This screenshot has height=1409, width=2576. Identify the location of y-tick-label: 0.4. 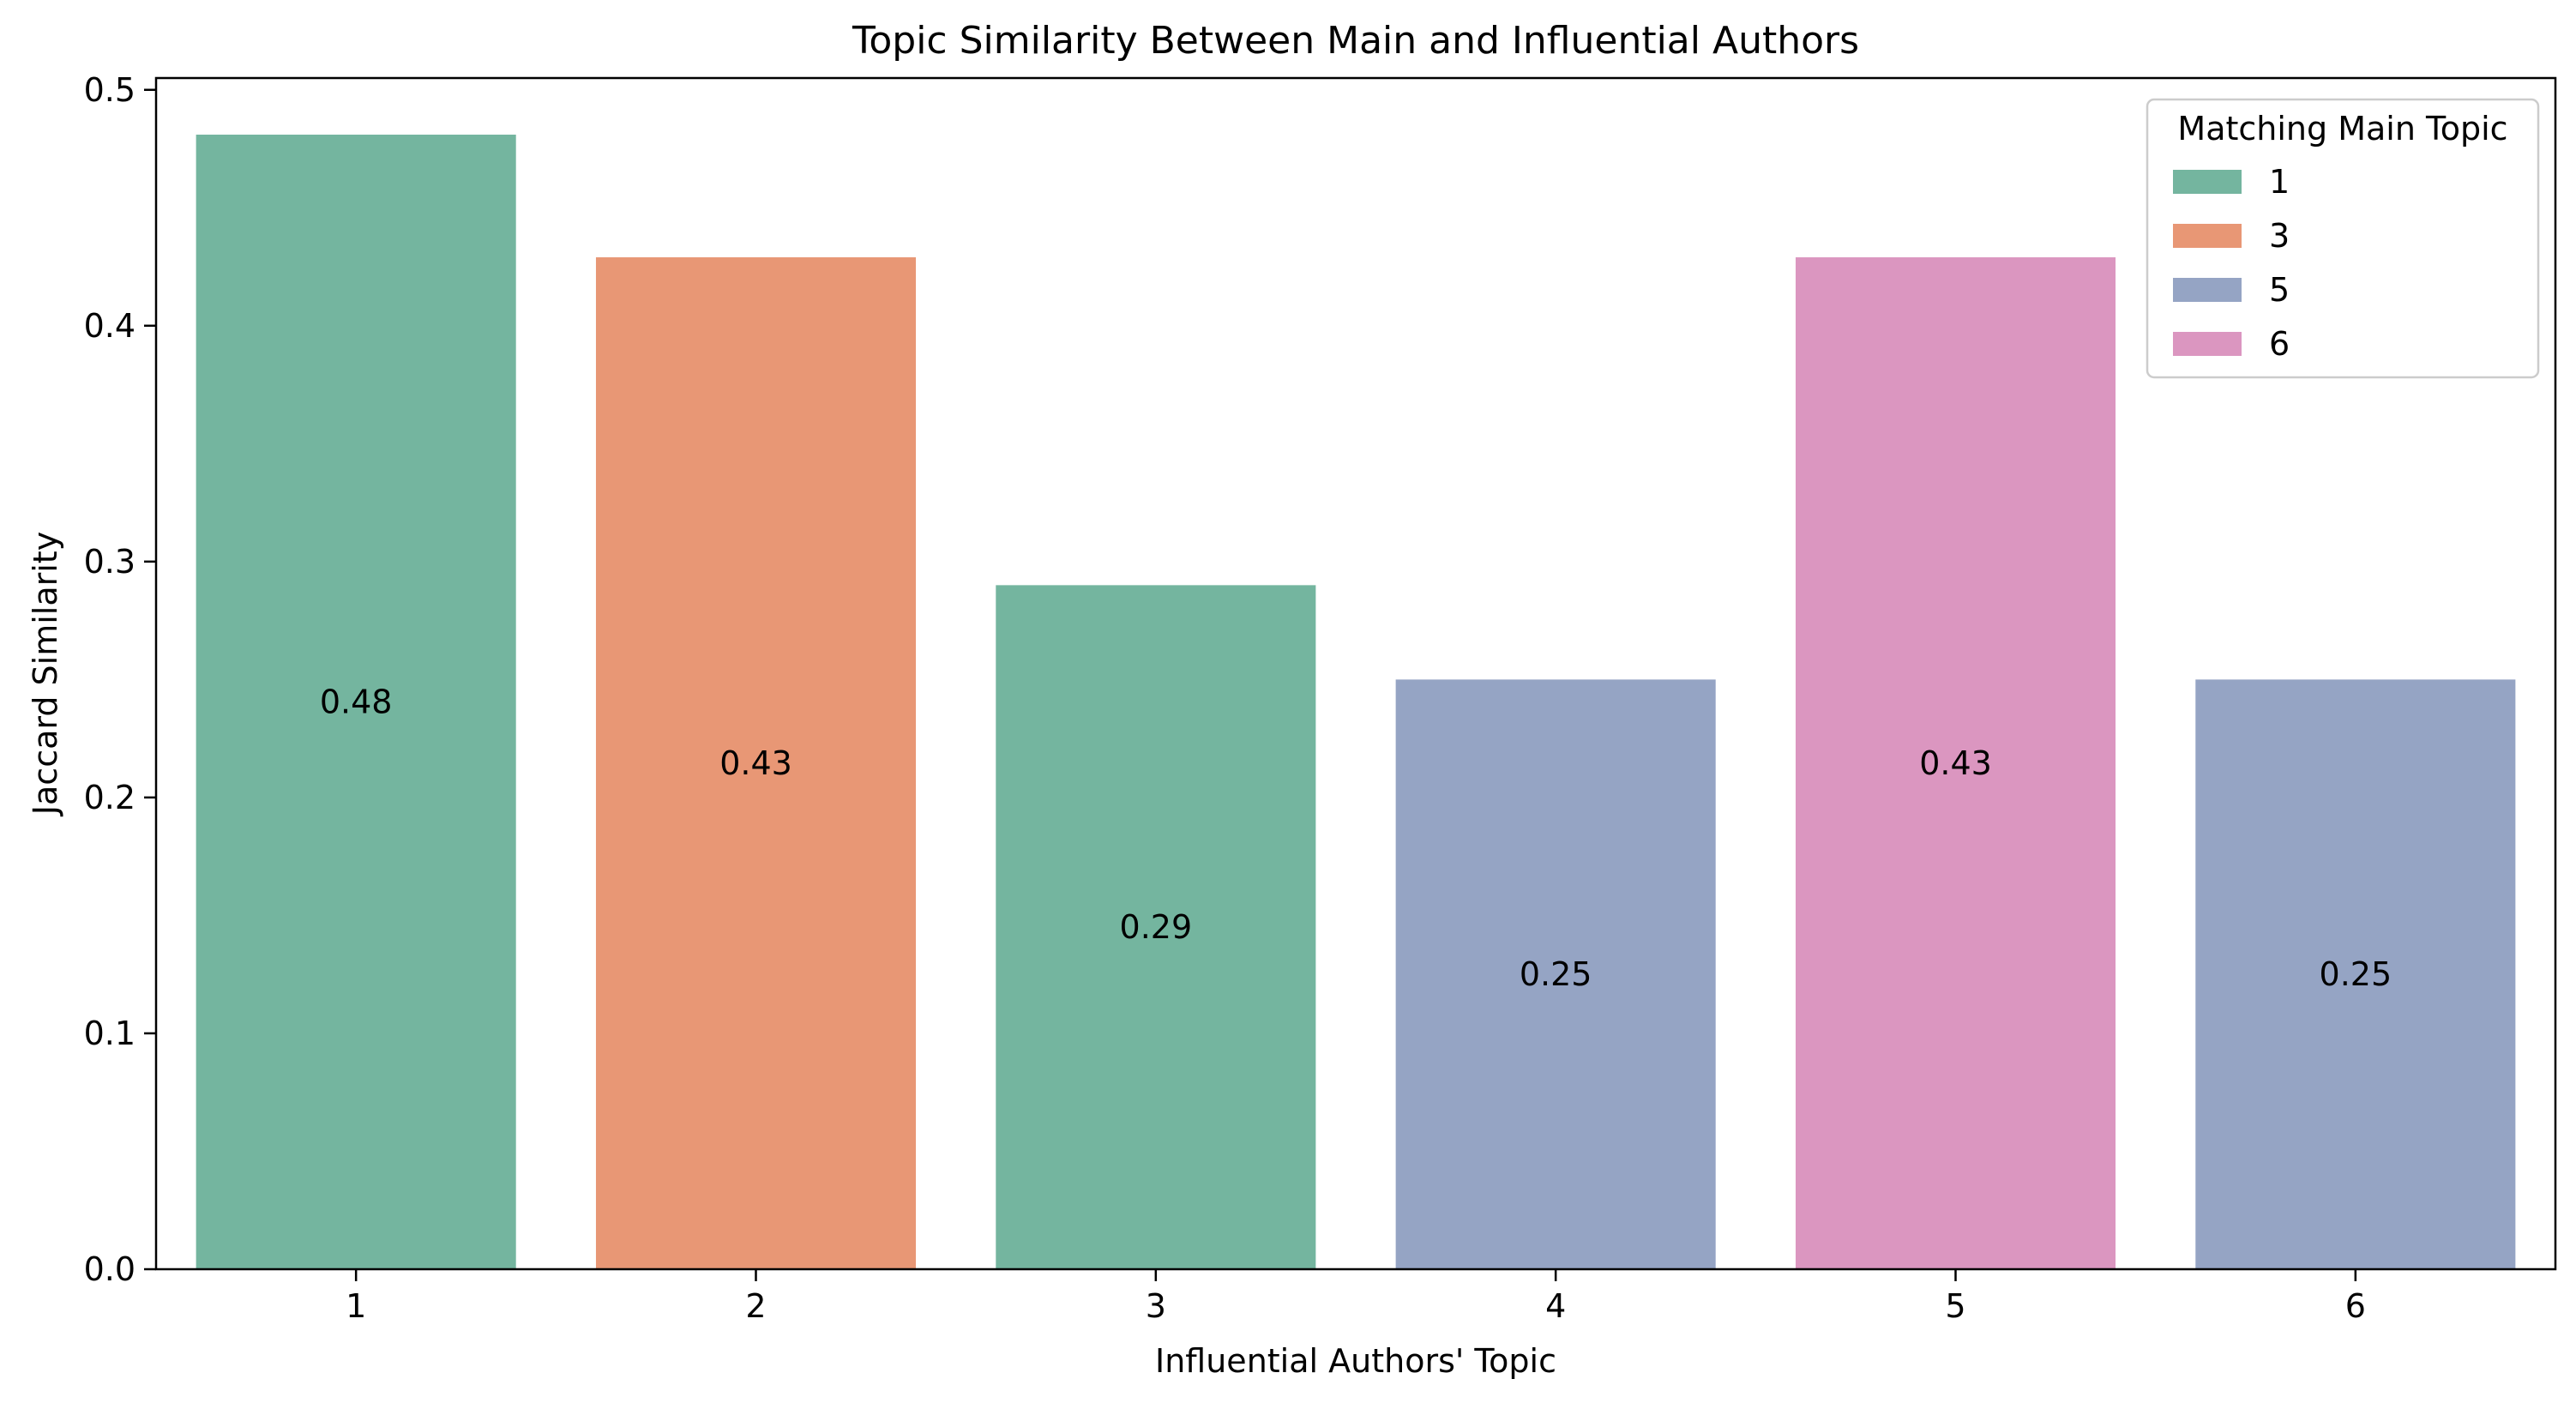
(109, 326).